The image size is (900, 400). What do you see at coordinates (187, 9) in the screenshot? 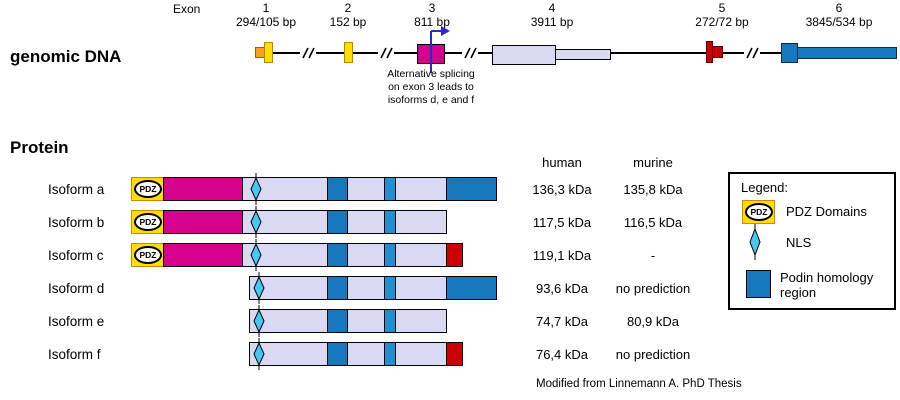
I see `exon-axis-label: Exon` at bounding box center [187, 9].